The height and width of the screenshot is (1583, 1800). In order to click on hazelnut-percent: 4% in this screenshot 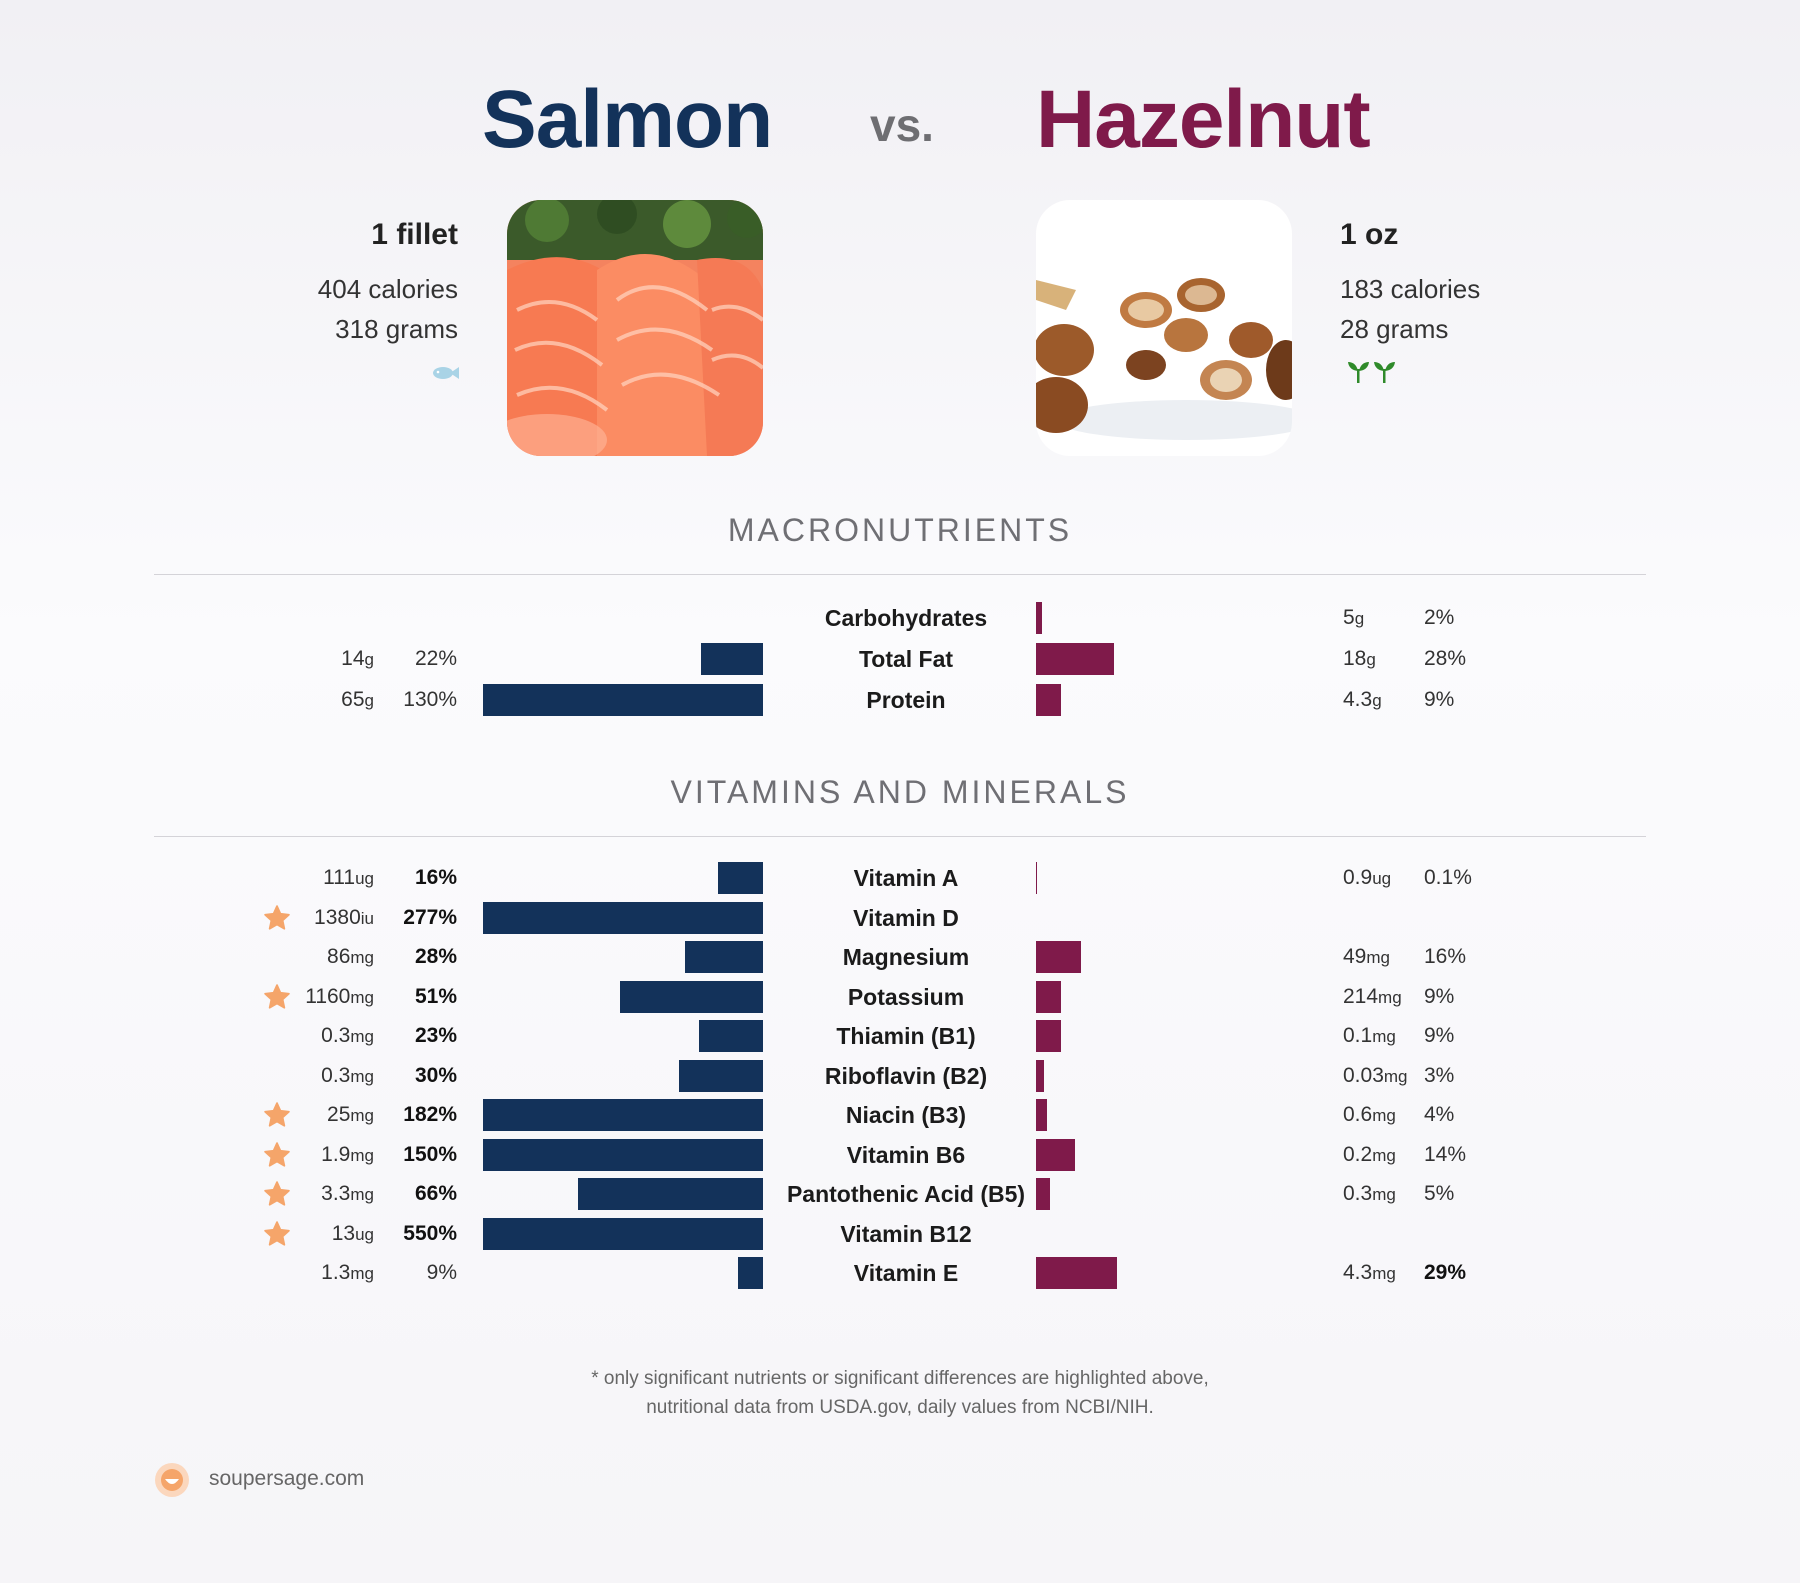, I will do `click(1439, 1114)`.